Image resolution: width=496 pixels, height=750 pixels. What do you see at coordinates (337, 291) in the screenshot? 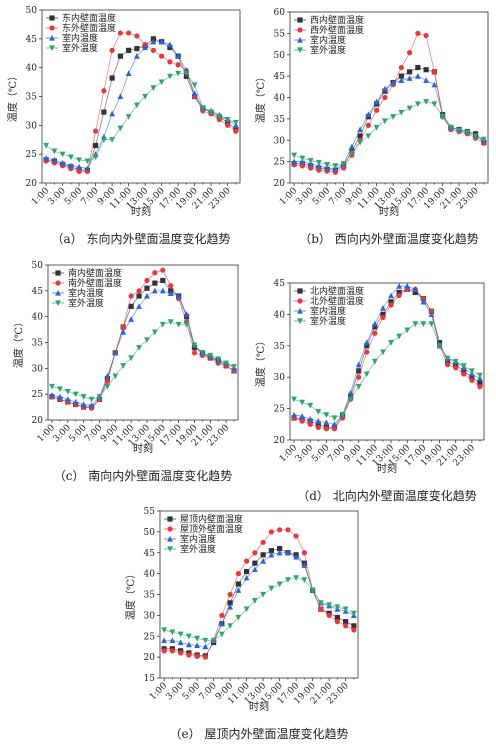
I see `legend-label: 北内壁面温度` at bounding box center [337, 291].